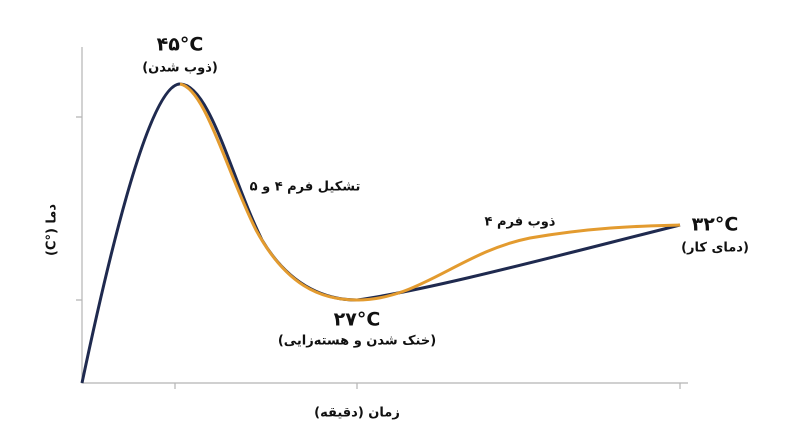 The width and height of the screenshot is (800, 447). I want to click on min-temperature: ۲۷°C, so click(357, 320).